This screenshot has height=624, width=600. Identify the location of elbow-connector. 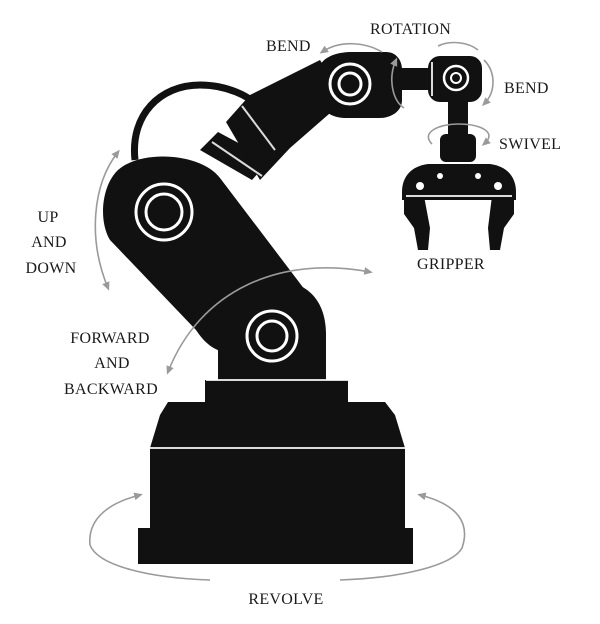
(235, 156).